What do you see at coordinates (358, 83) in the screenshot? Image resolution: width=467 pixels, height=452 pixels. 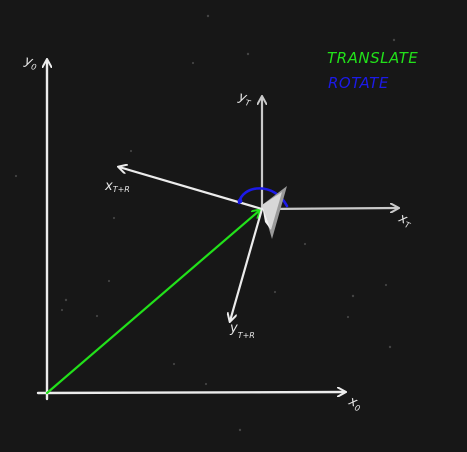 I see `legend-rotate: ROTATE` at bounding box center [358, 83].